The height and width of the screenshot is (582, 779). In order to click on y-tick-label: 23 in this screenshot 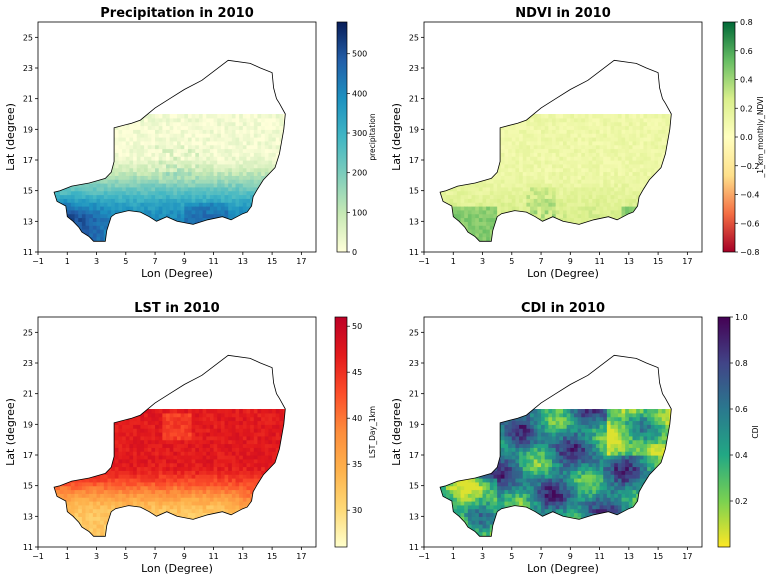, I will do `click(28, 68)`.